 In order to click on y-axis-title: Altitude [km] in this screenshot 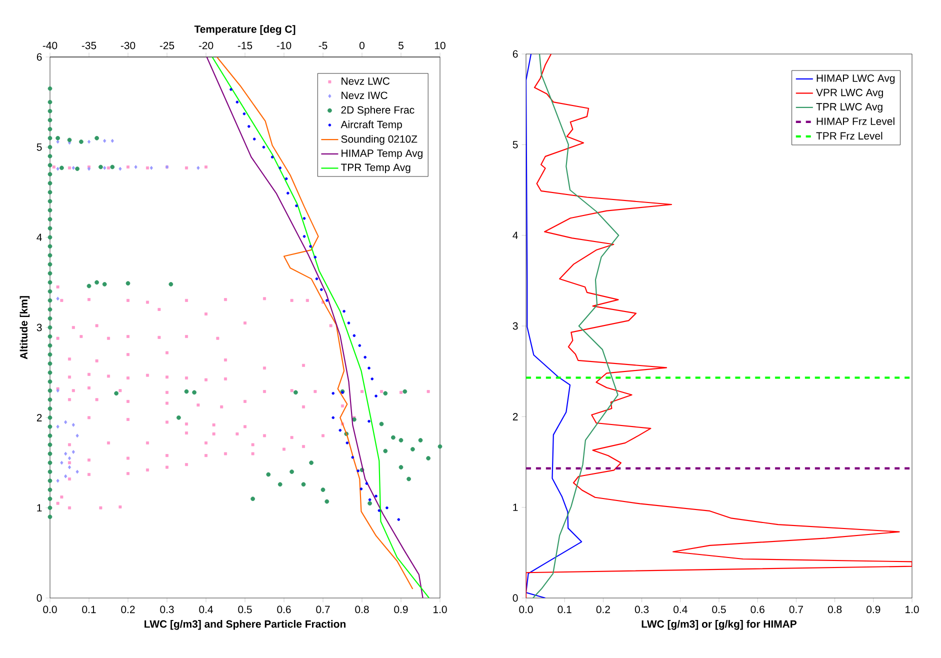, I will do `click(25, 328)`.